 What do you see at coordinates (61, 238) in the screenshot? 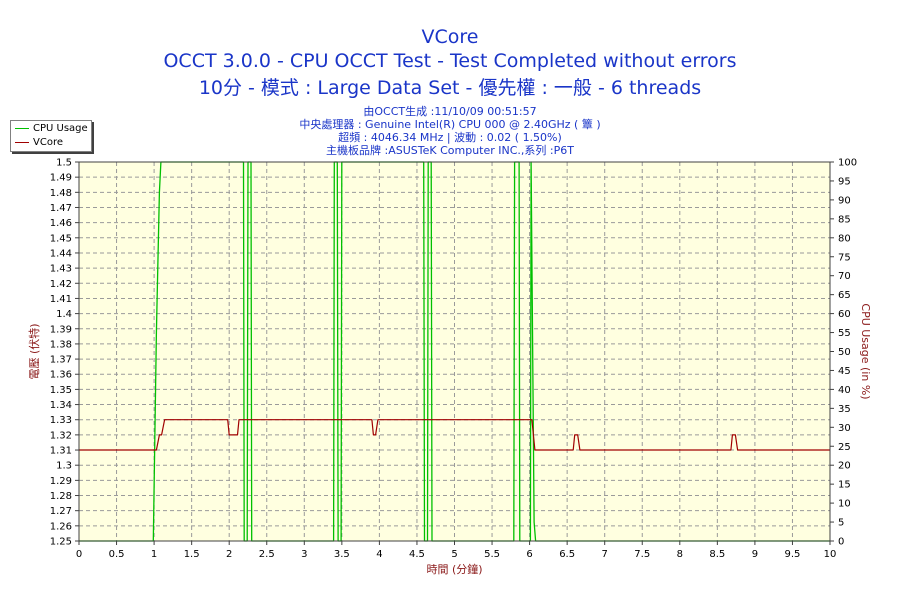
I see `y-tick-label-20: 1.45` at bounding box center [61, 238].